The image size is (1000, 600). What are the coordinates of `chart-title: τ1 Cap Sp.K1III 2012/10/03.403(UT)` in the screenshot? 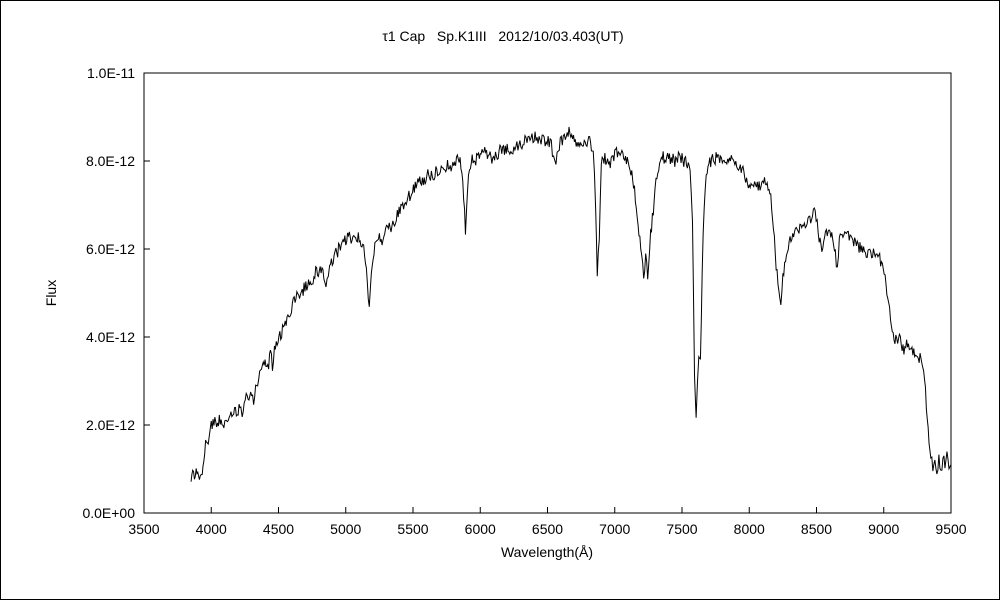 It's located at (502, 36).